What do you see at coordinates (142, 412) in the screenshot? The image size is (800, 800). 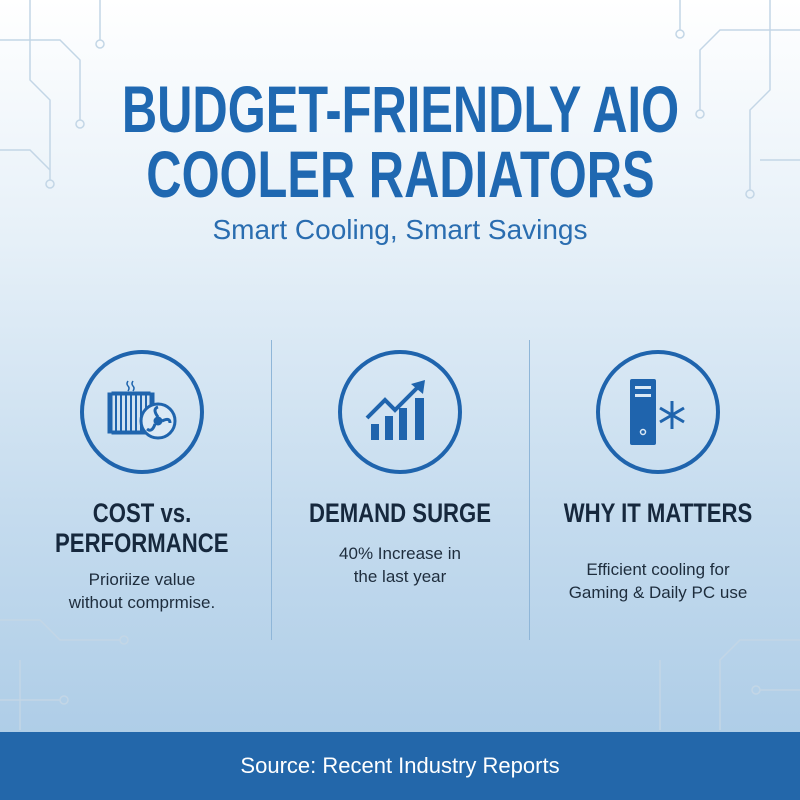 I see `radiator-fan-icon` at bounding box center [142, 412].